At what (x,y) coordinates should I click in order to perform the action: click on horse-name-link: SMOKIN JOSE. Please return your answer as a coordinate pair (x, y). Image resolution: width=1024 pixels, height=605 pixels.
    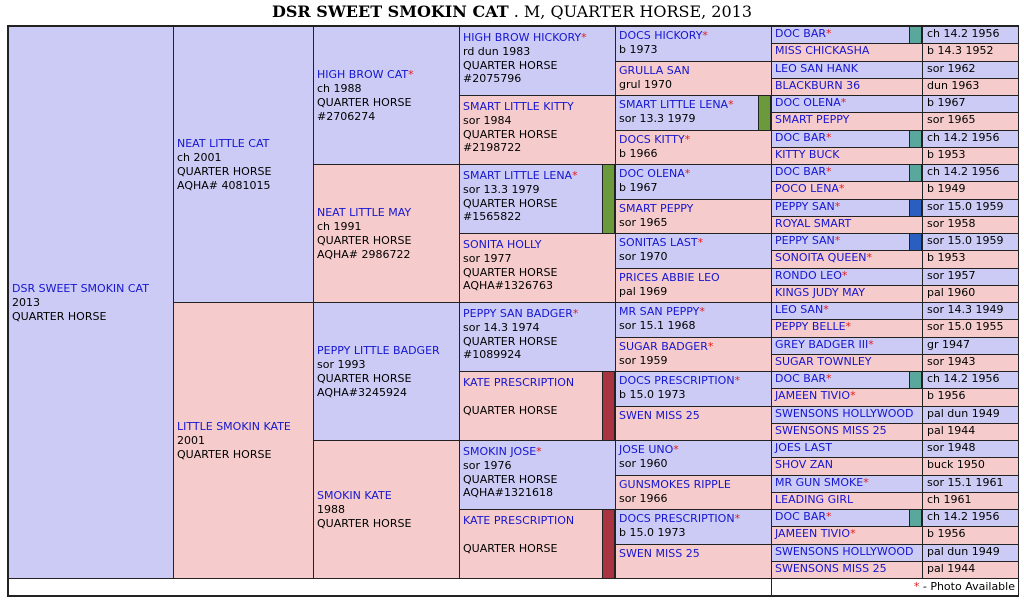
    Looking at the image, I should click on (500, 451).